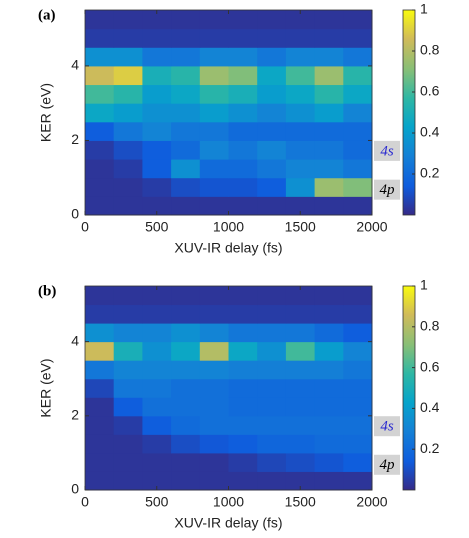  What do you see at coordinates (228, 227) in the screenshot?
I see `x-tick-label: 1000` at bounding box center [228, 227].